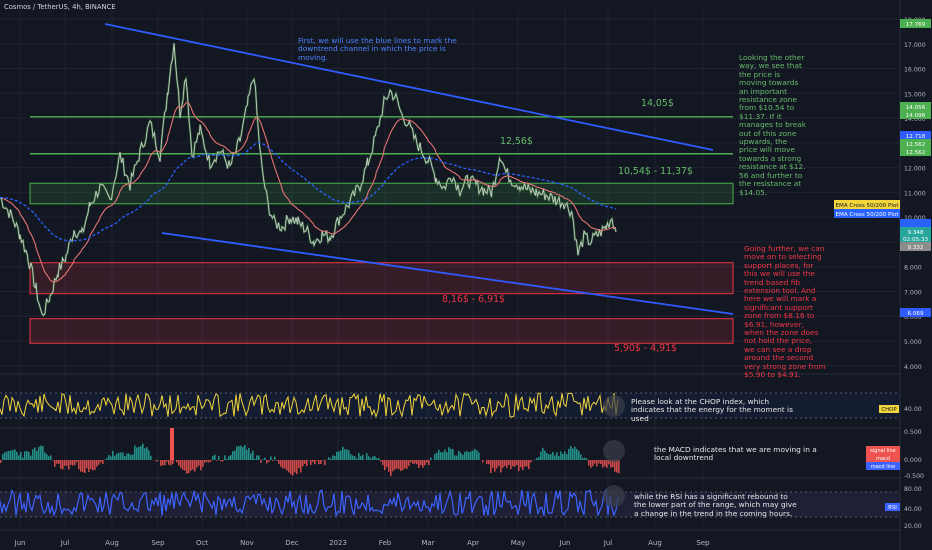 This screenshot has height=550, width=932. Describe the element at coordinates (915, 193) in the screenshot. I see `price-tick-label: 11.000` at that location.